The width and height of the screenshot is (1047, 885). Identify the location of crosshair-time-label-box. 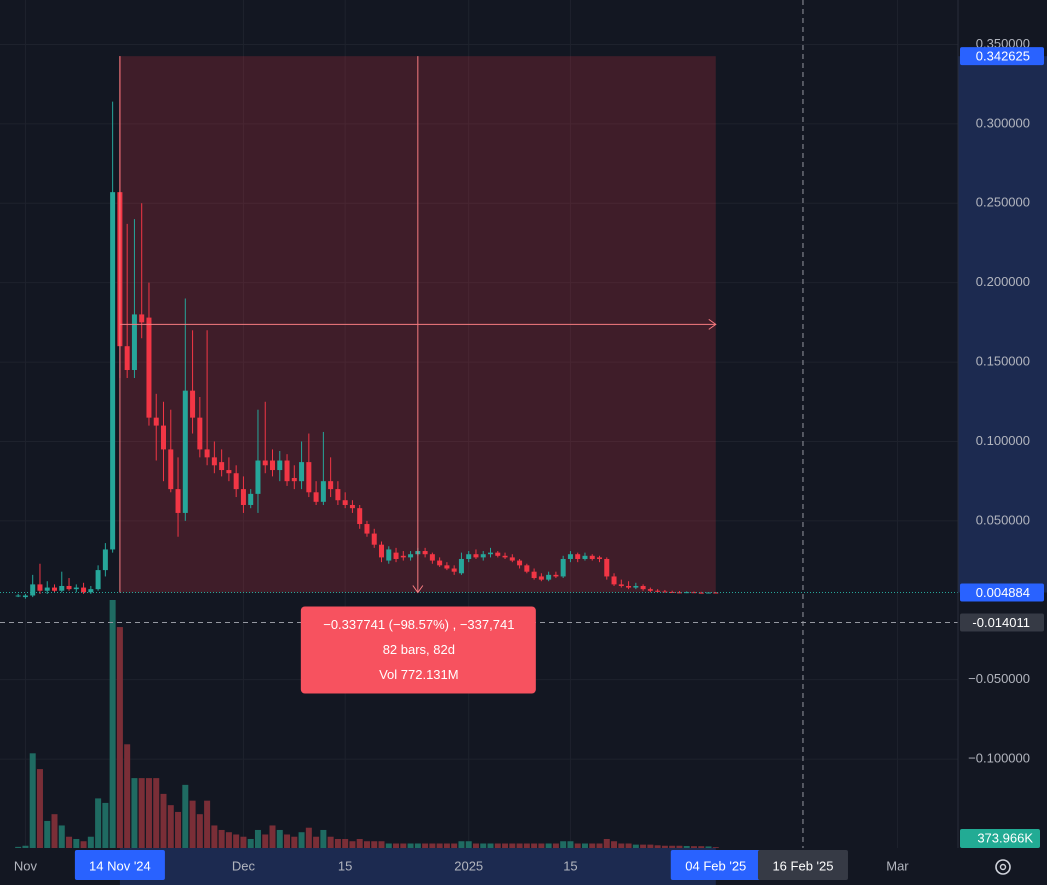
(802, 865).